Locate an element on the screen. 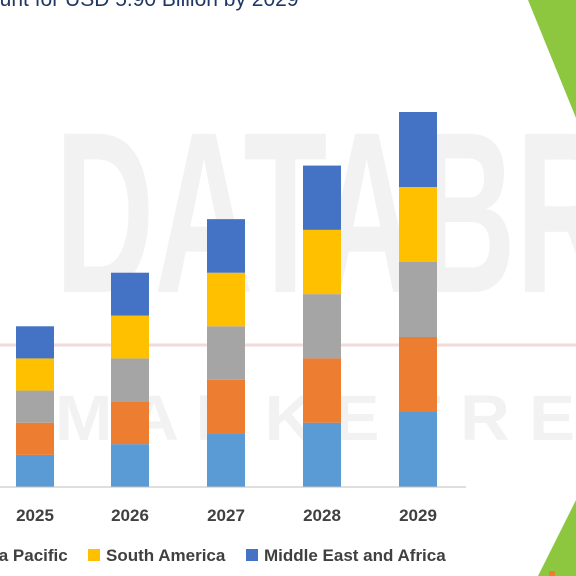 The width and height of the screenshot is (576, 576). bar-segment-2026-s0 is located at coordinates (130, 465).